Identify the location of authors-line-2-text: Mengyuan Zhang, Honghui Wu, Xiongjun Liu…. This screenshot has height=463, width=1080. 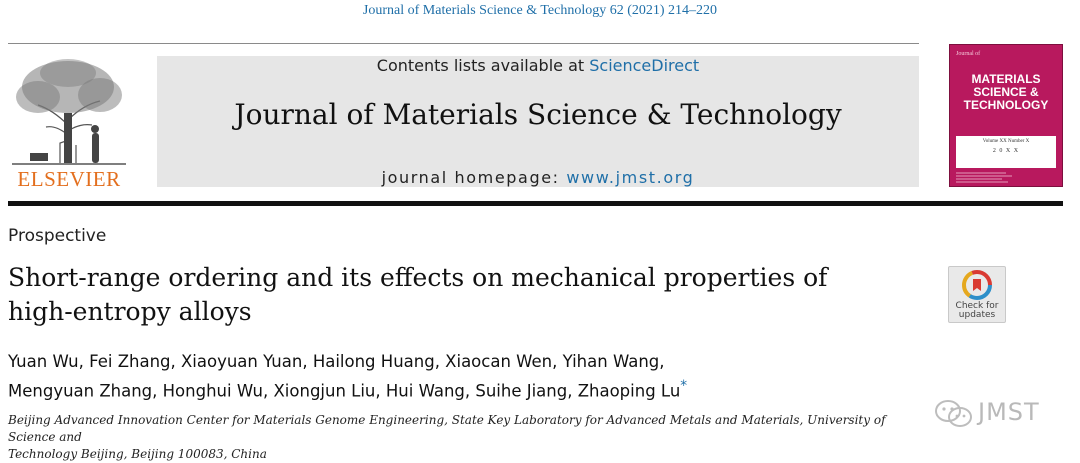
(344, 391).